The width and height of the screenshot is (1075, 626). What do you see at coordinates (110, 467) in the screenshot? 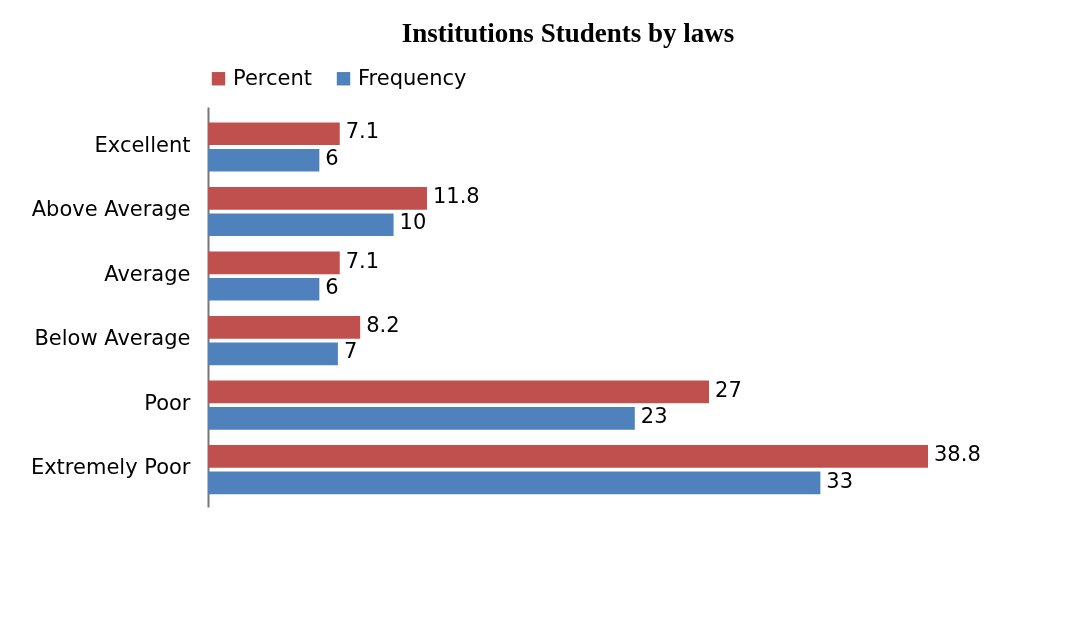
I see `y-tick-label: Extremely Poor` at bounding box center [110, 467].